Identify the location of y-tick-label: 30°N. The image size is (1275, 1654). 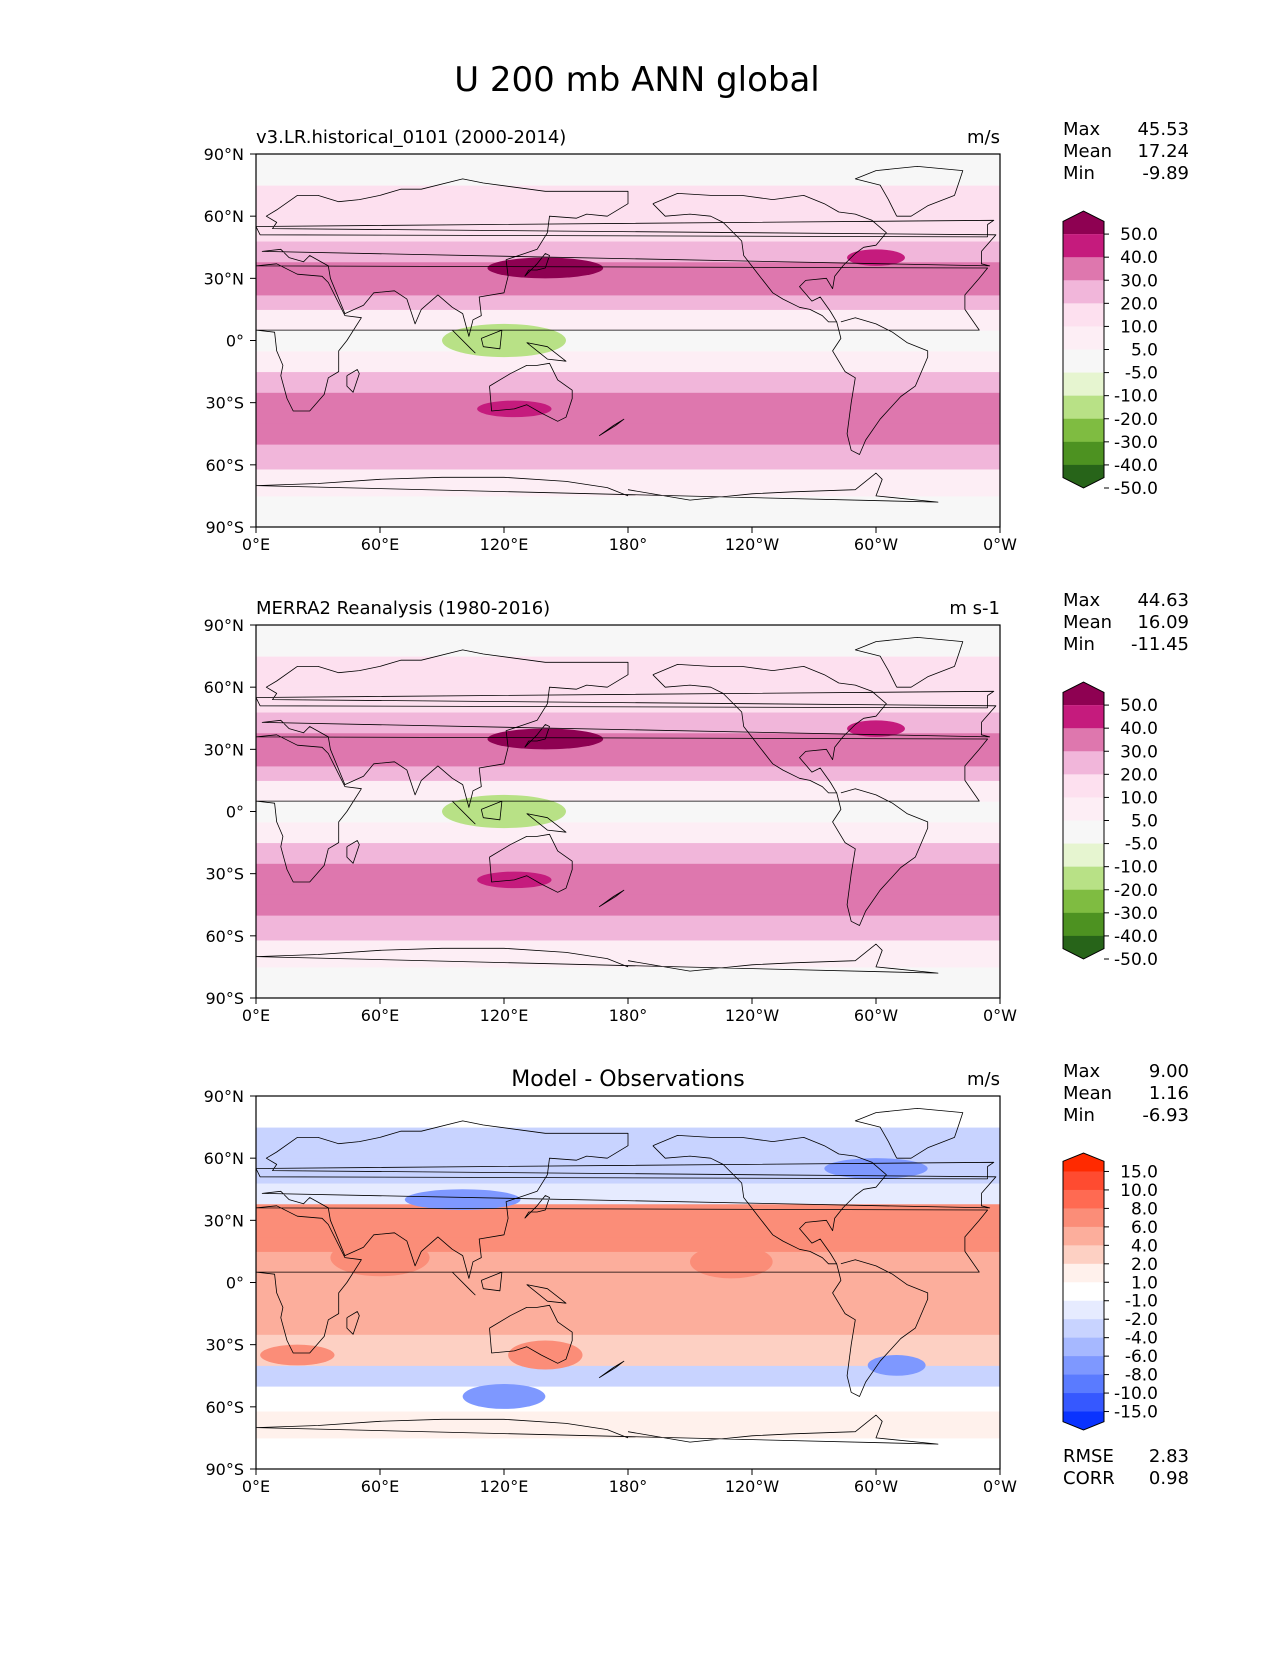
(224, 1220).